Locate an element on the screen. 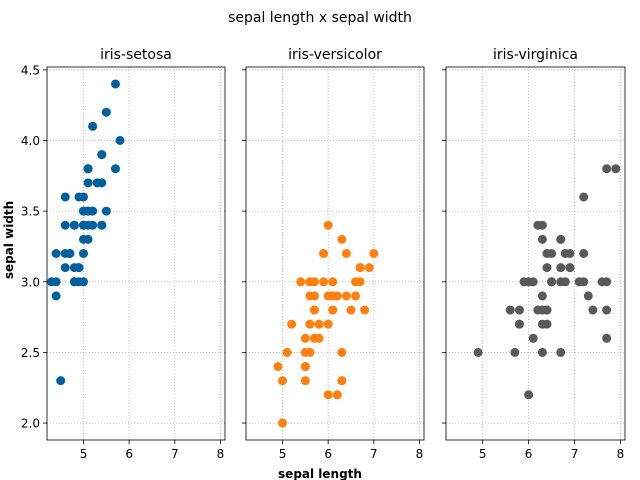 The height and width of the screenshot is (480, 640). figure-title: sepal length x sepal width is located at coordinates (320, 18).